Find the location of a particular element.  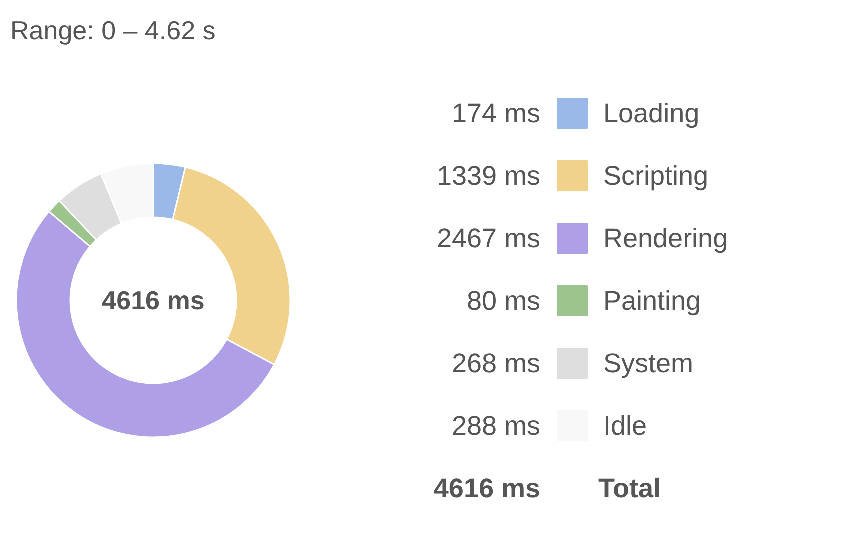

data-label: 174 ms is located at coordinates (496, 113).